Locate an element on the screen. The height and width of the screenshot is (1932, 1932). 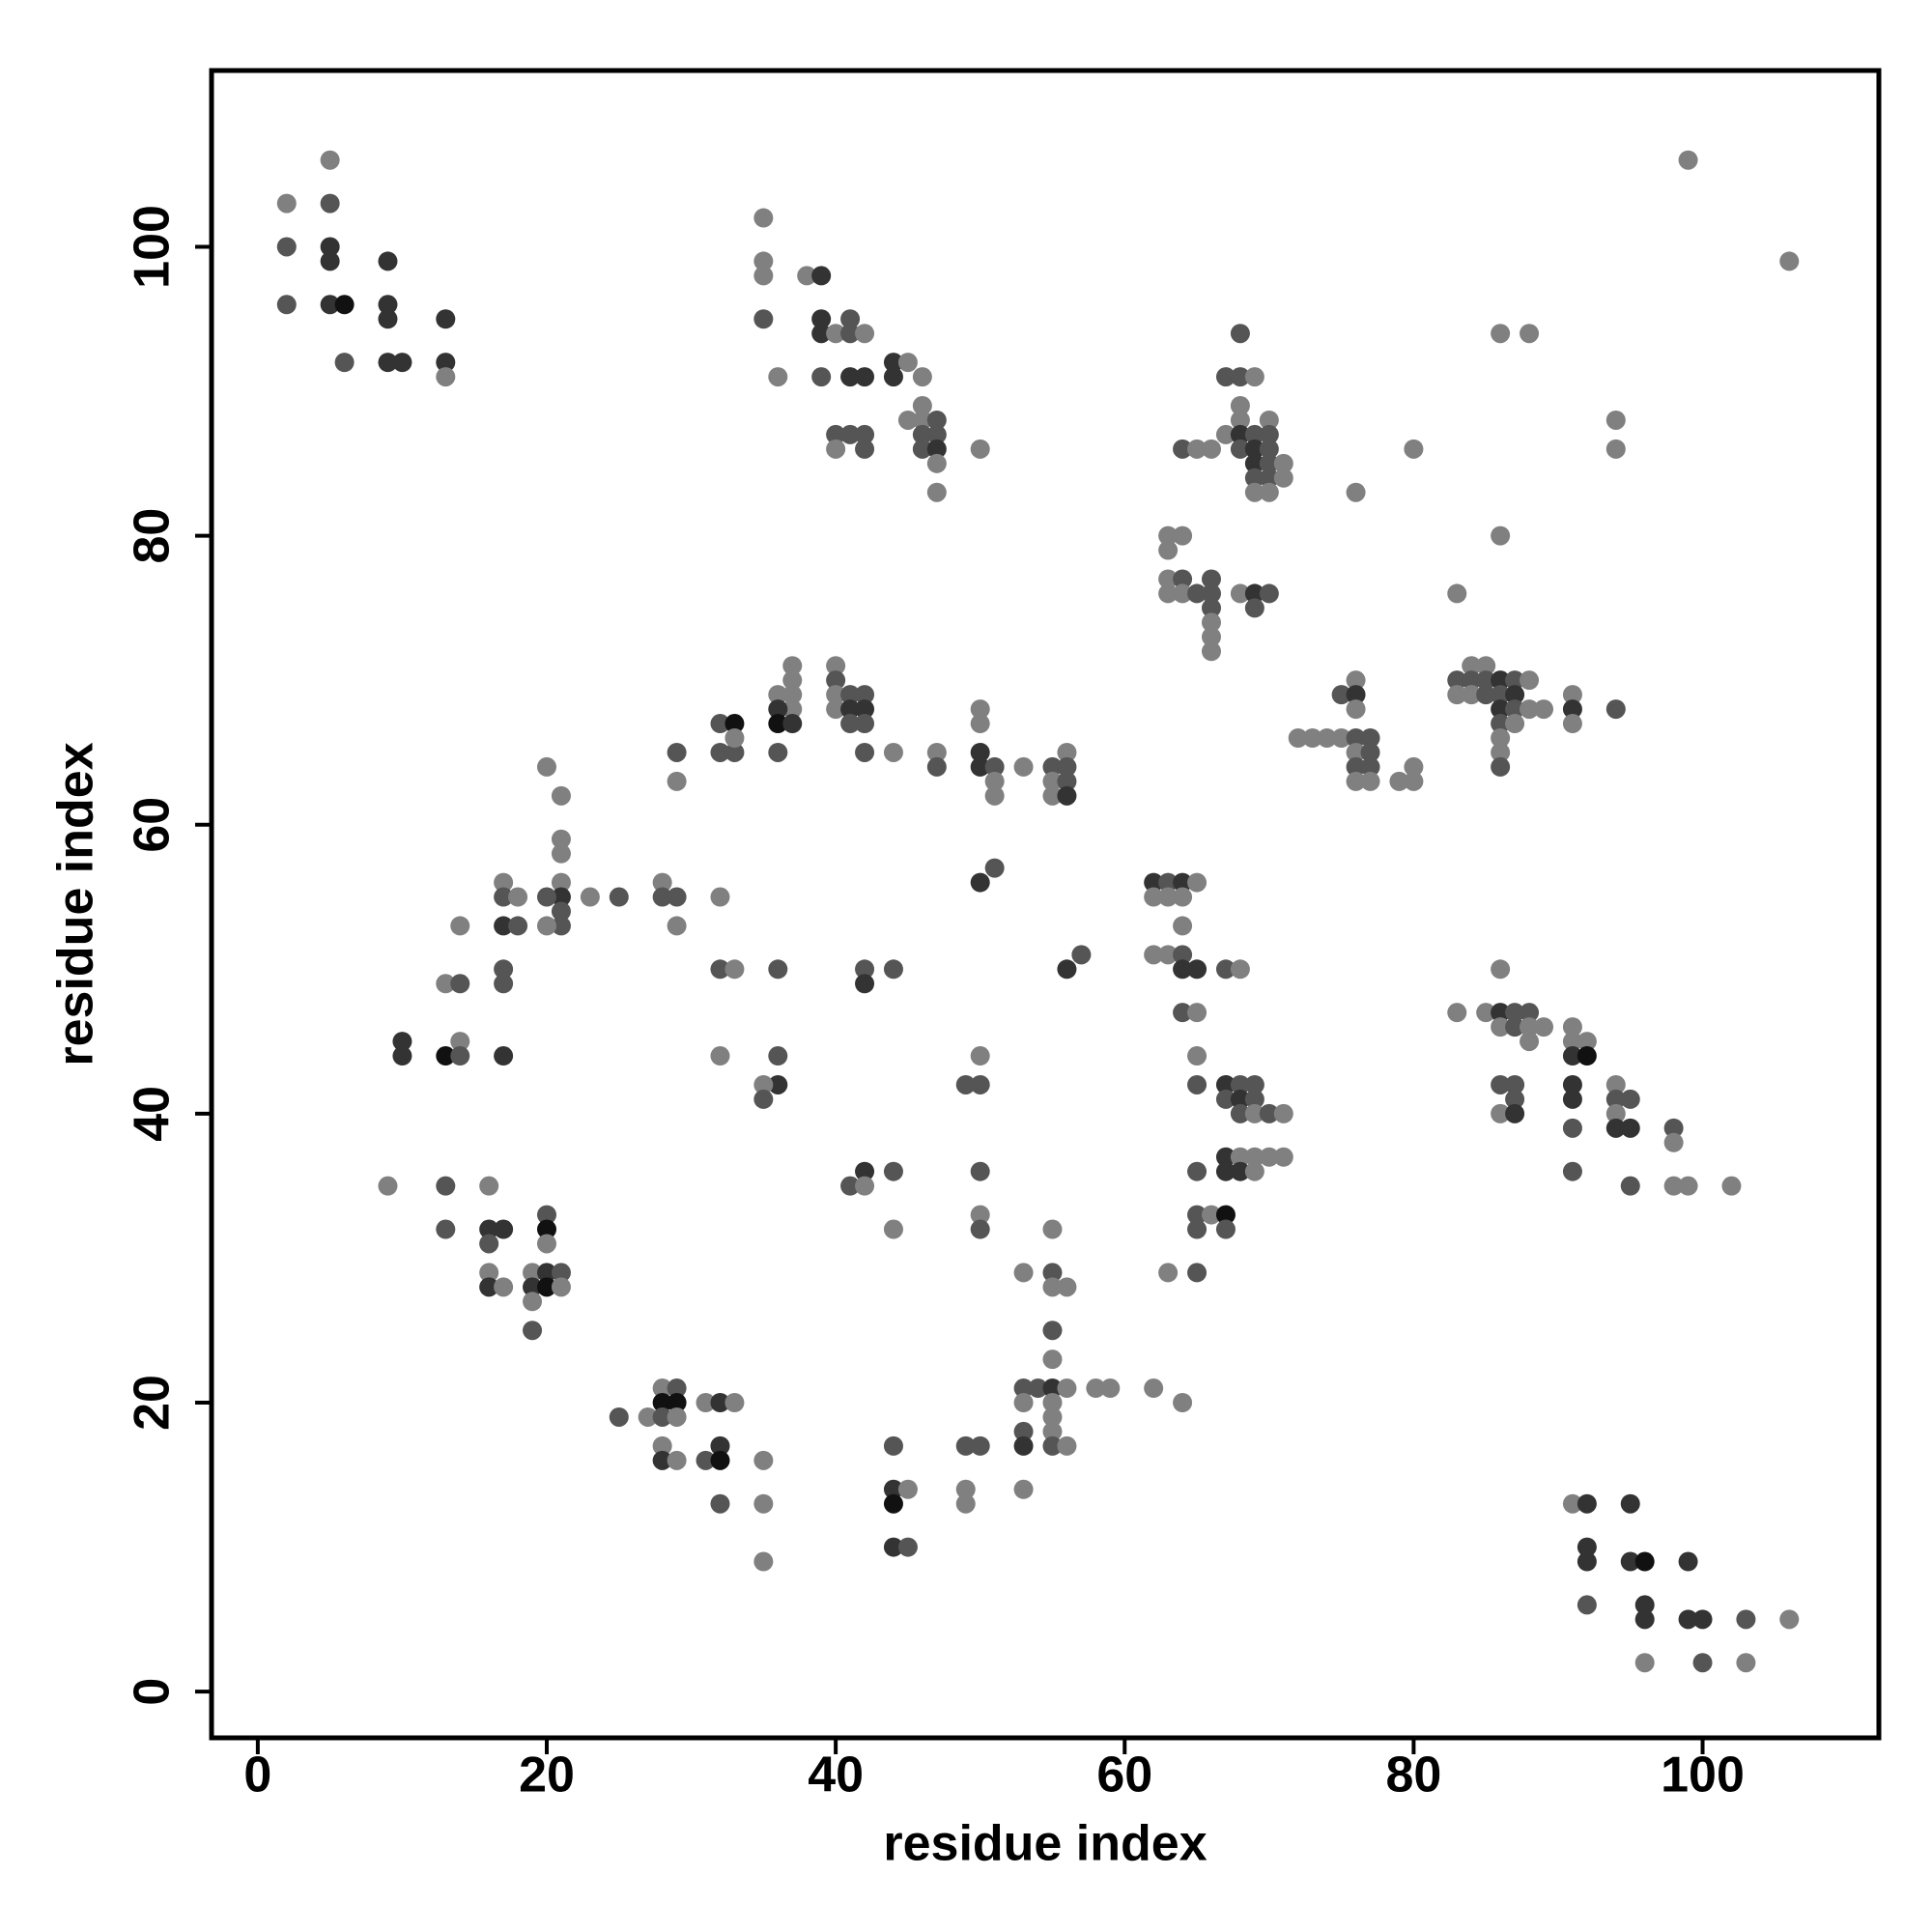
y-tick-label: 0 is located at coordinates (153, 1692).